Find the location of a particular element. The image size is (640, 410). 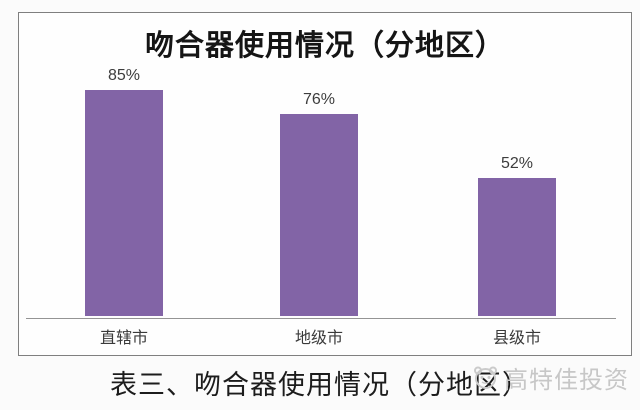

figure-caption: 表三、吻合器使用情况（分地区） is located at coordinates (320, 385).